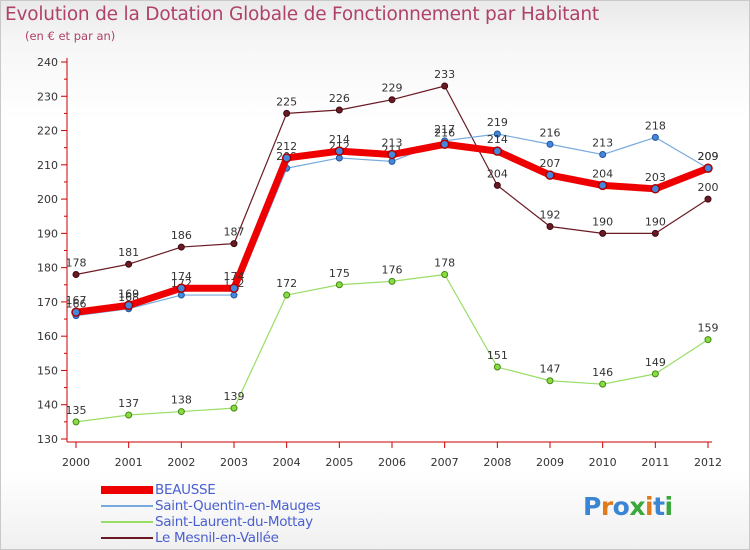 This screenshot has width=750, height=550. I want to click on logo-letter: P, so click(592, 506).